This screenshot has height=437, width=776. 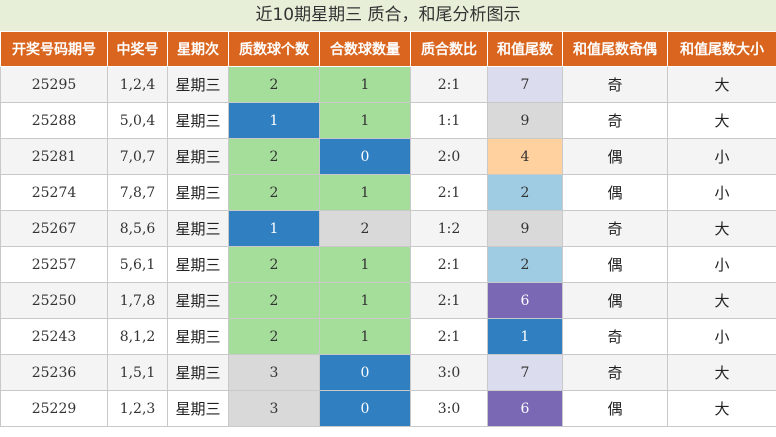 I want to click on table-row: 25281 7,0,7 星期三 2 0 2:0 4 偶小, so click(x=388, y=156).